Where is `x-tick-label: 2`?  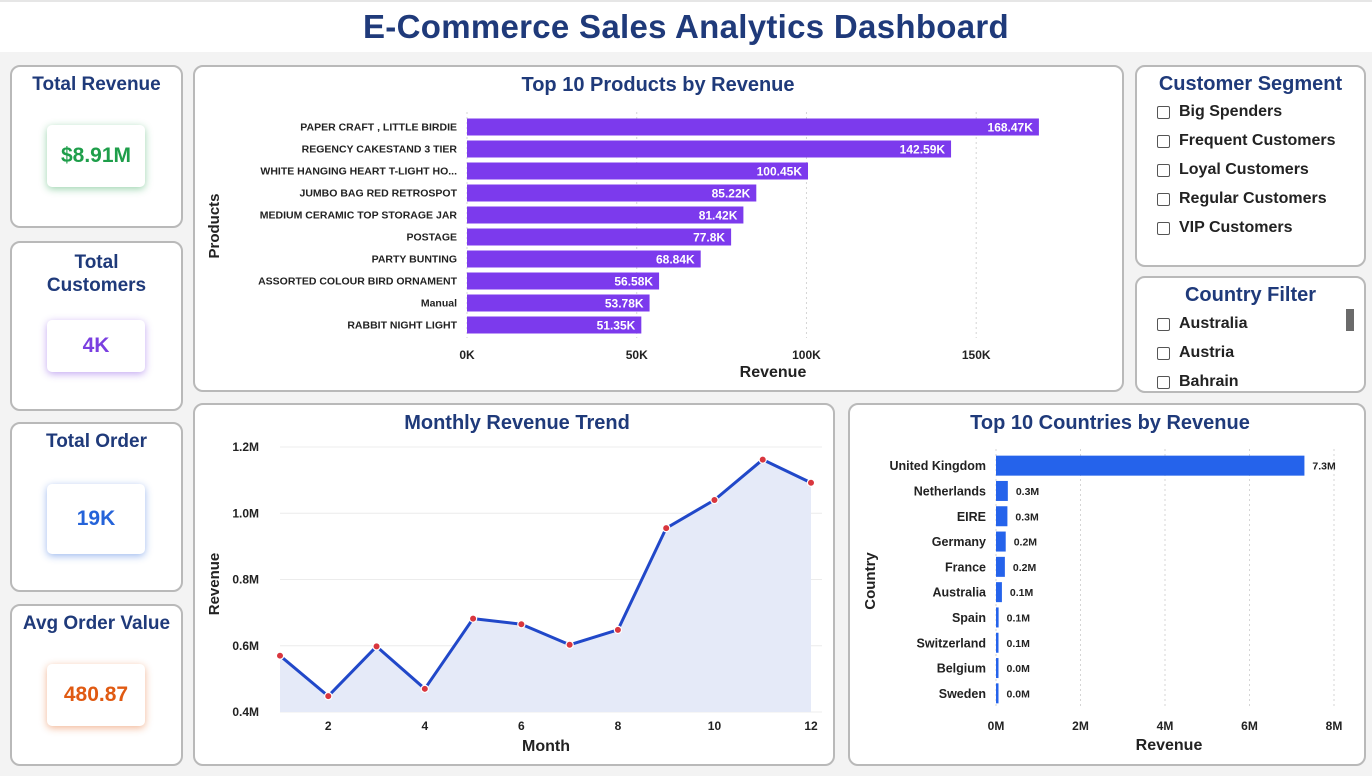 x-tick-label: 2 is located at coordinates (328, 726).